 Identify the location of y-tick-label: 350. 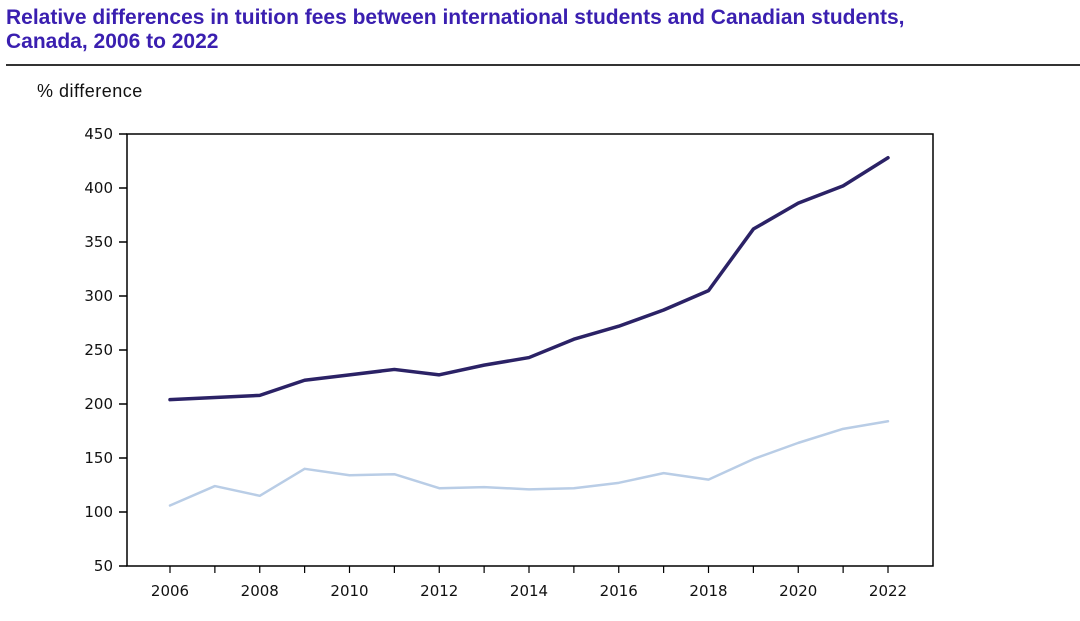
(98, 242).